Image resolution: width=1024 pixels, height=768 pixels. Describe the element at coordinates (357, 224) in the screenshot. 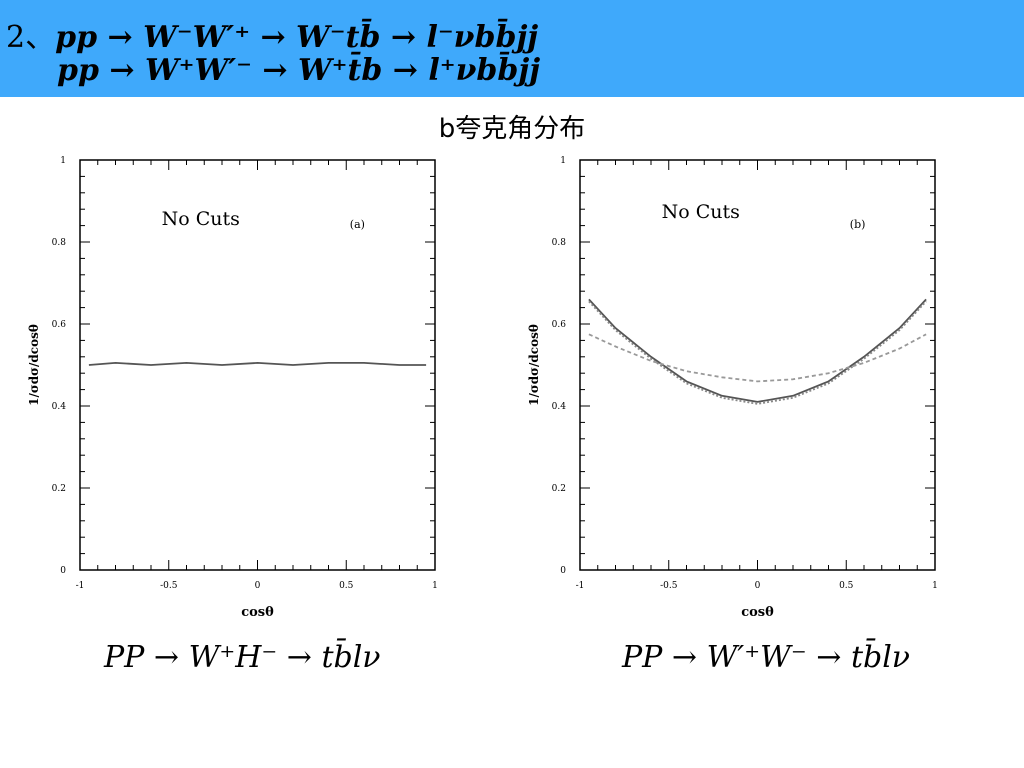

I see `panel-tag: (a)` at that location.